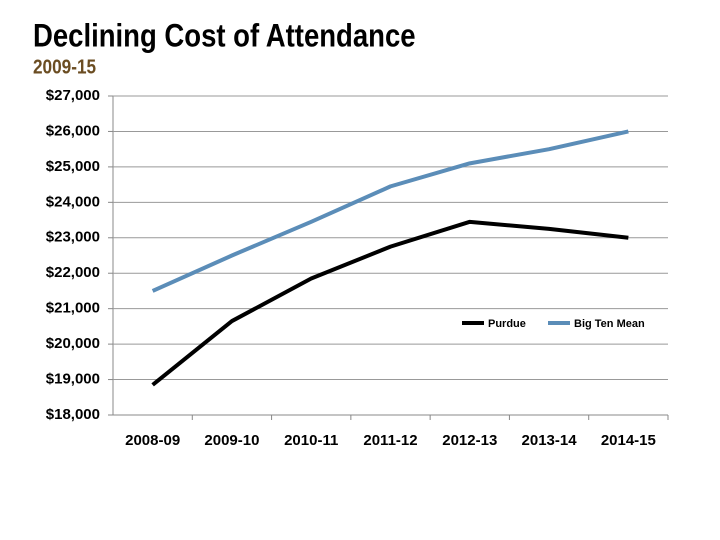 Image resolution: width=720 pixels, height=540 pixels. I want to click on chart-subtitle: 2009-15, so click(64, 66).